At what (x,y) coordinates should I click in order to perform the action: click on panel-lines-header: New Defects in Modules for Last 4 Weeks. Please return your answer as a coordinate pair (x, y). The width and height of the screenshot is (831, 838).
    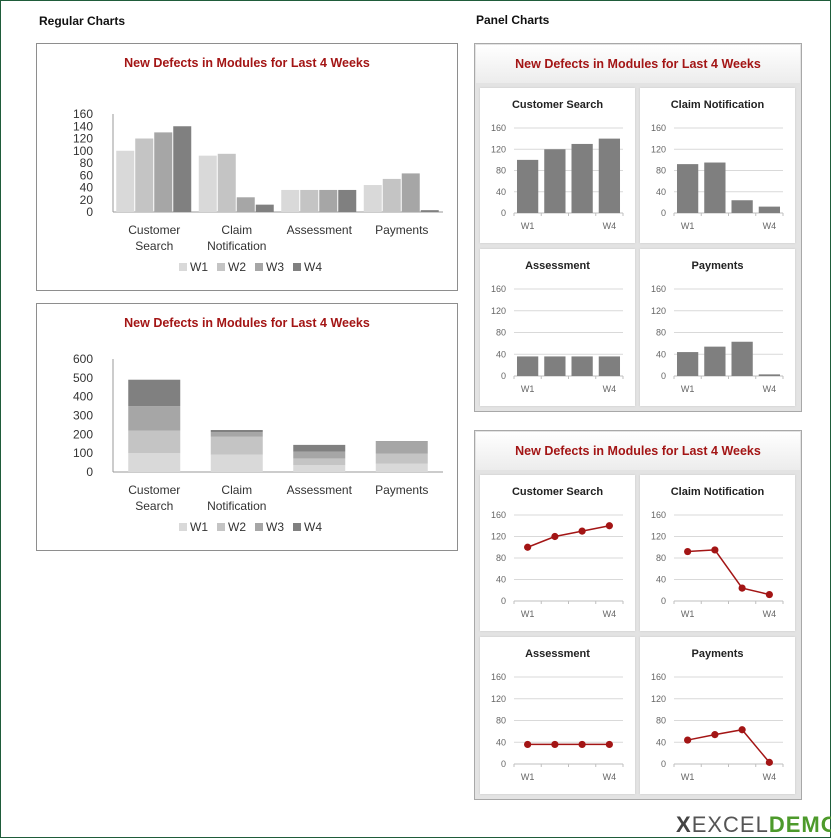
    Looking at the image, I should click on (638, 451).